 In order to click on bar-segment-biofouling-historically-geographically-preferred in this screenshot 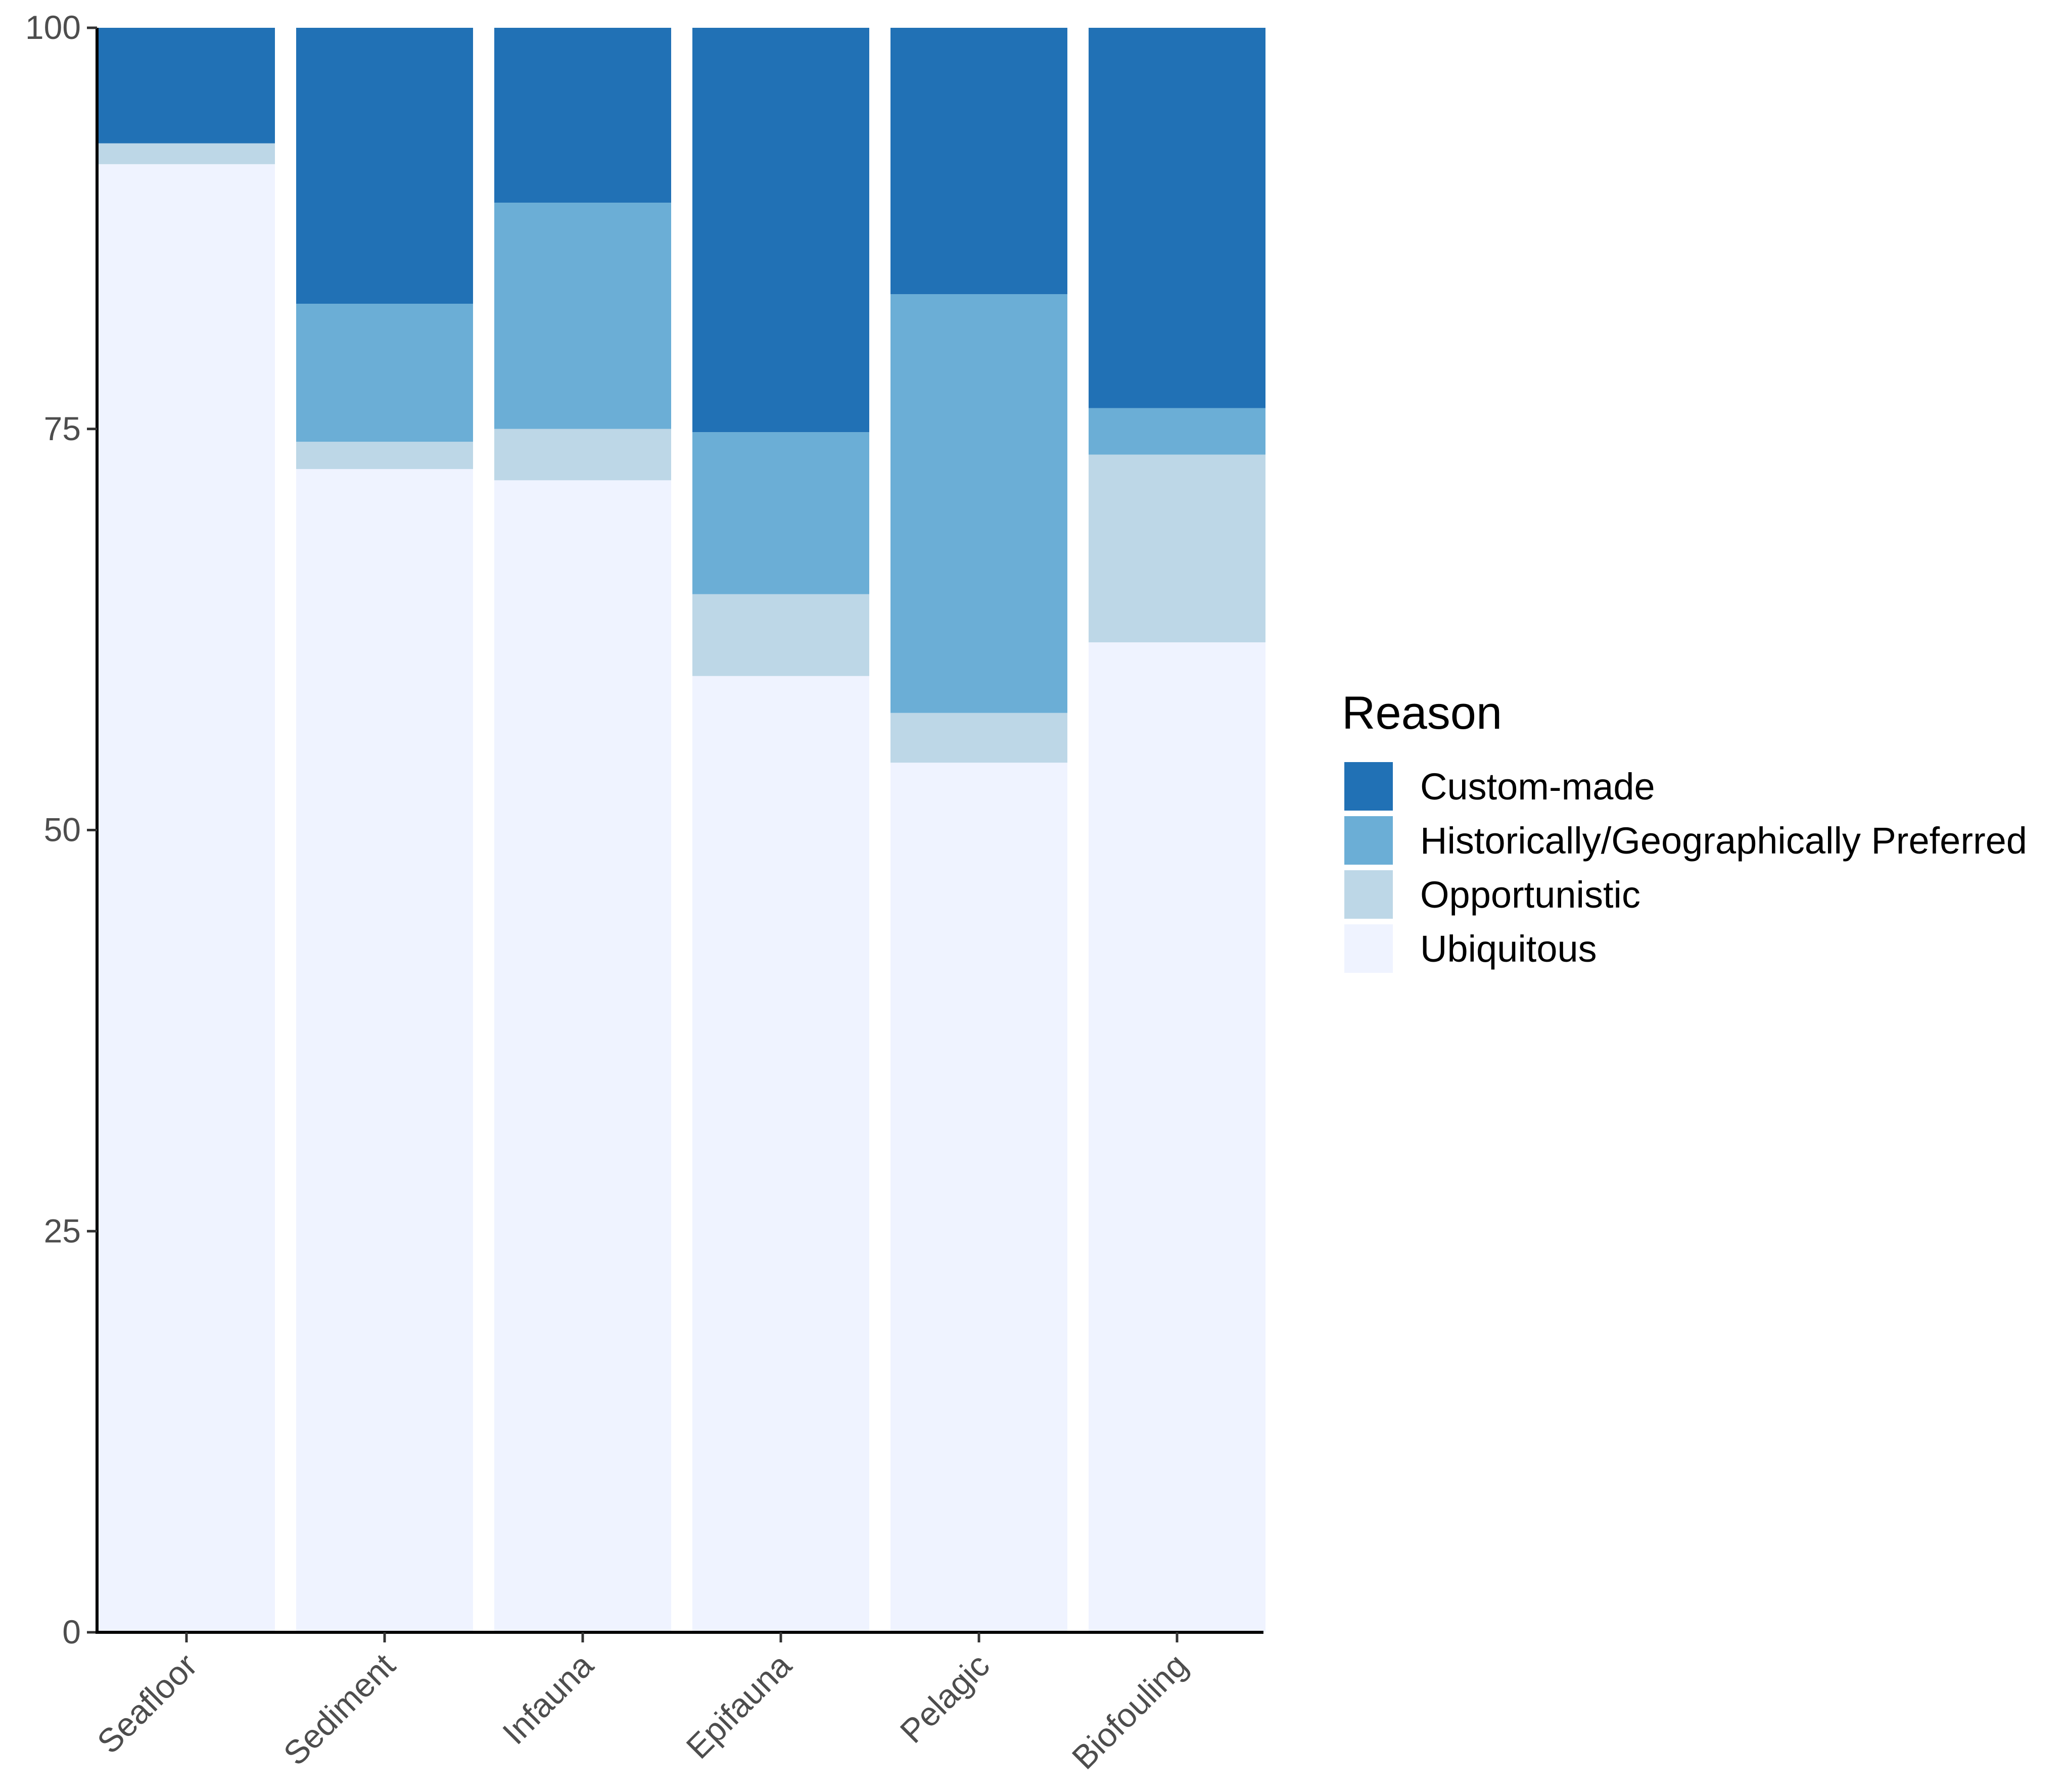, I will do `click(1177, 431)`.